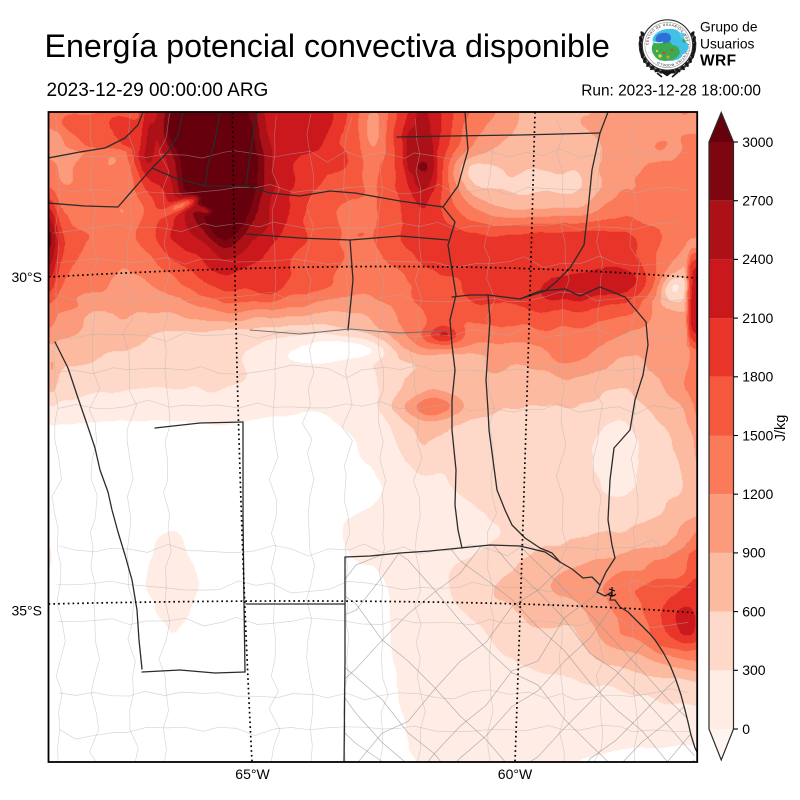 The height and width of the screenshot is (800, 800). Describe the element at coordinates (757, 377) in the screenshot. I see `svg-text: 1800` at that location.